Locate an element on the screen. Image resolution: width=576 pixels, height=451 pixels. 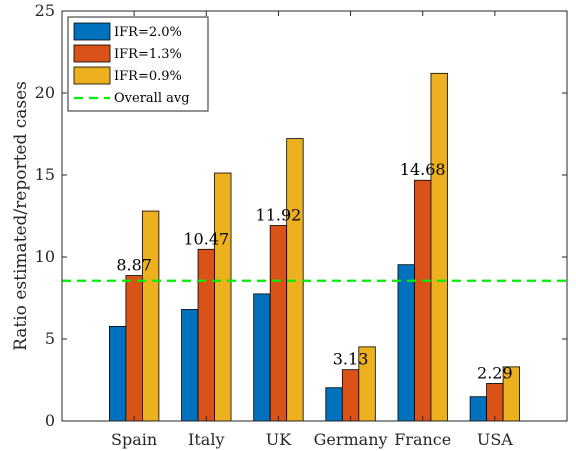
legend-label: IFR=1.3% is located at coordinates (148, 54).